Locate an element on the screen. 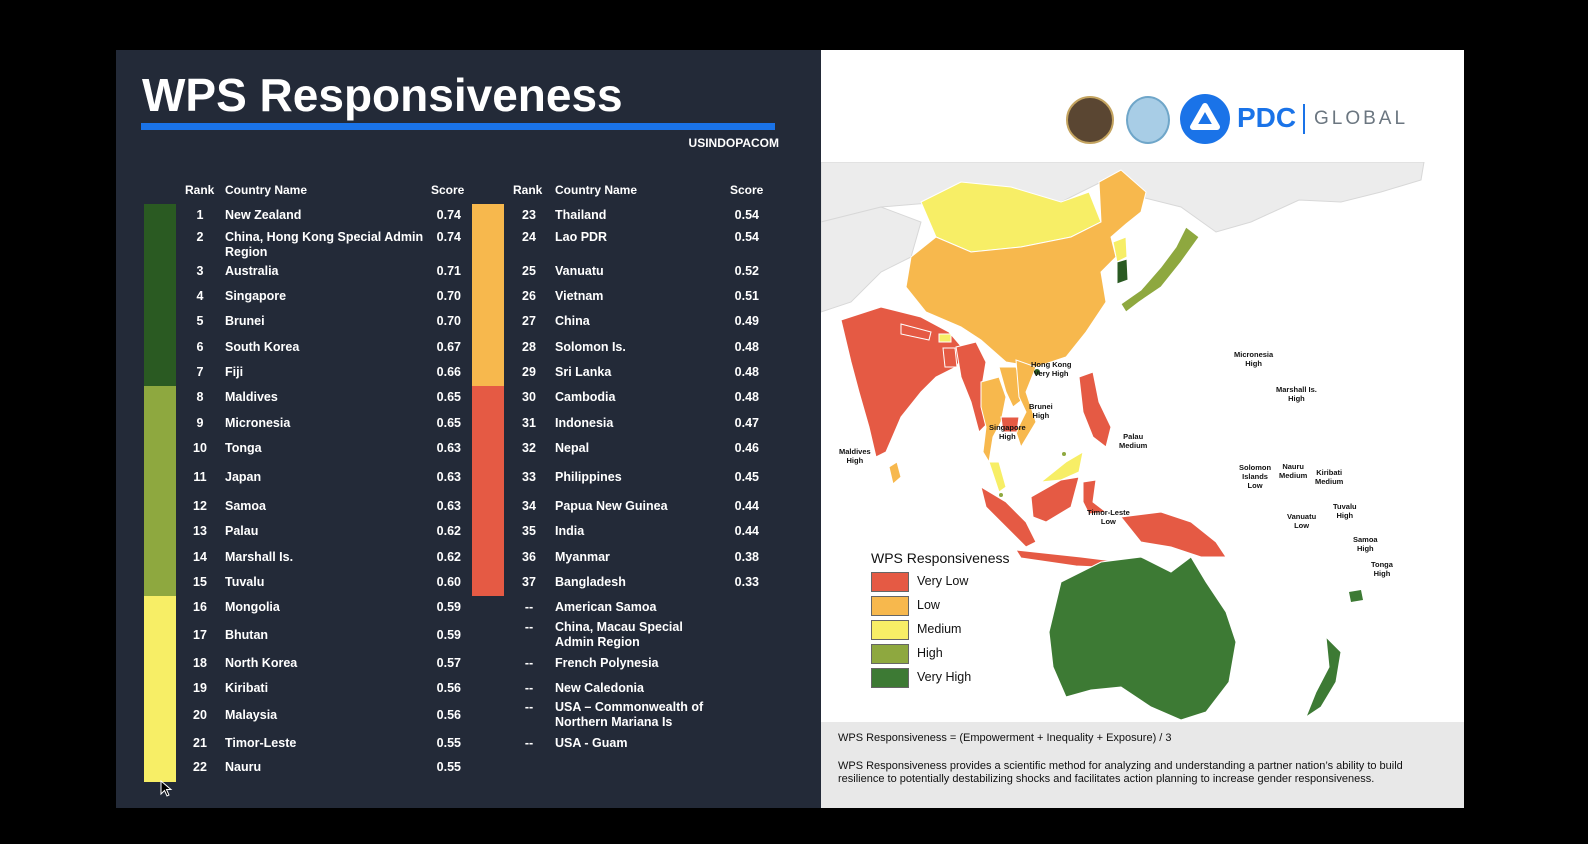  score-cell: 0.44 is located at coordinates (746, 506).